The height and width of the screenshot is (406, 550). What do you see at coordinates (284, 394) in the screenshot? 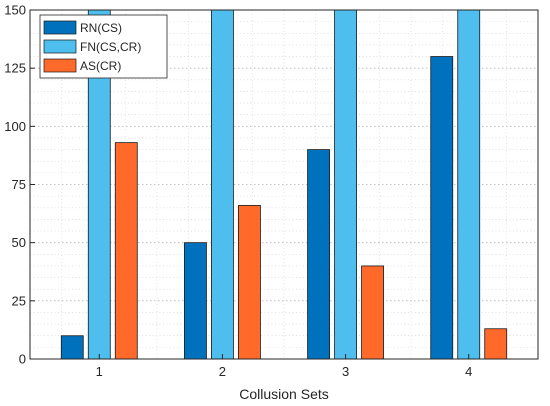
I see `x-axis-label: Collusion Sets` at bounding box center [284, 394].